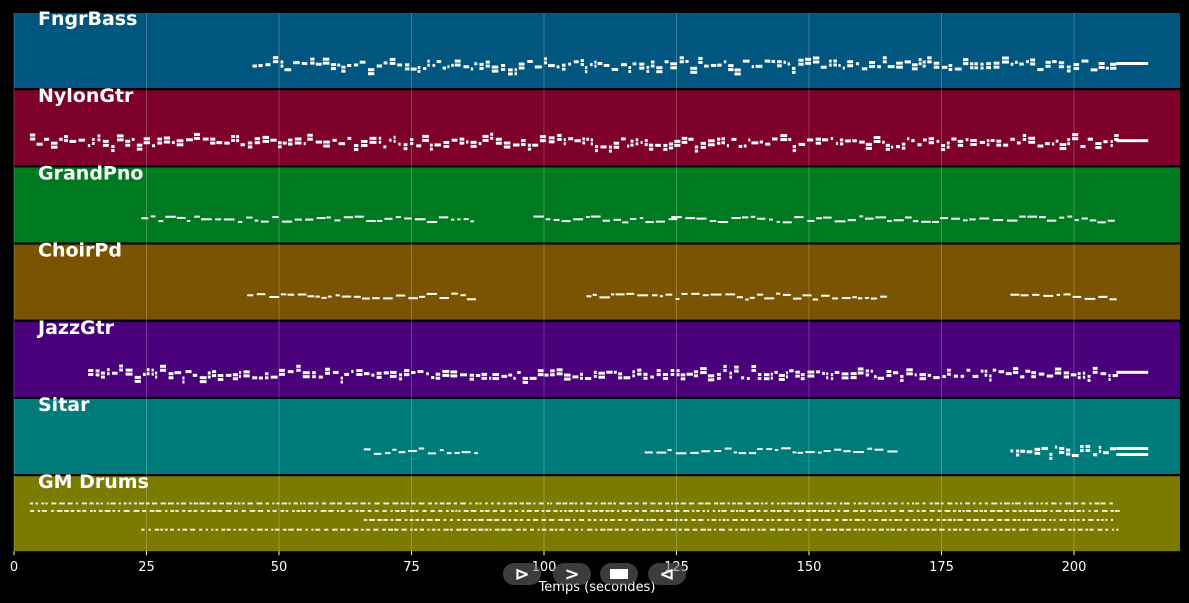  What do you see at coordinates (279, 567) in the screenshot?
I see `x-tick-label: 50` at bounding box center [279, 567].